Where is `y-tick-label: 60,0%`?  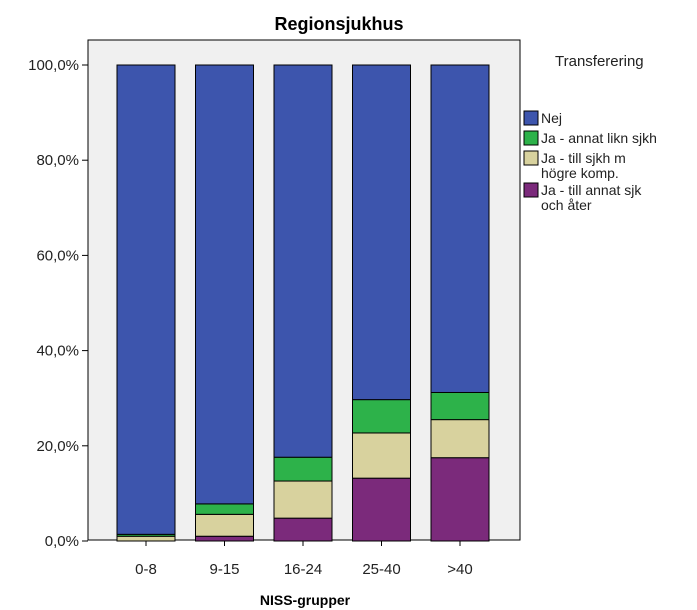 y-tick-label: 60,0% is located at coordinates (57, 255).